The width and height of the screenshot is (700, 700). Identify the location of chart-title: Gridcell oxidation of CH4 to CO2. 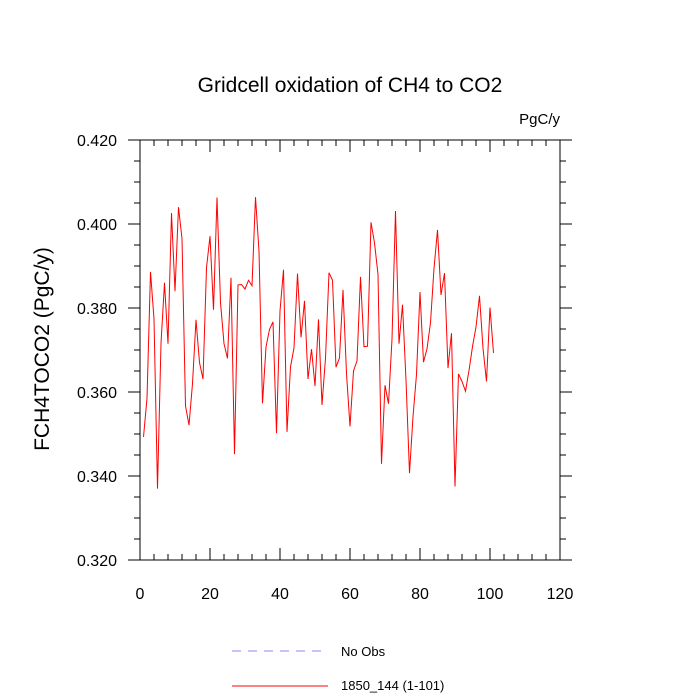
(350, 85).